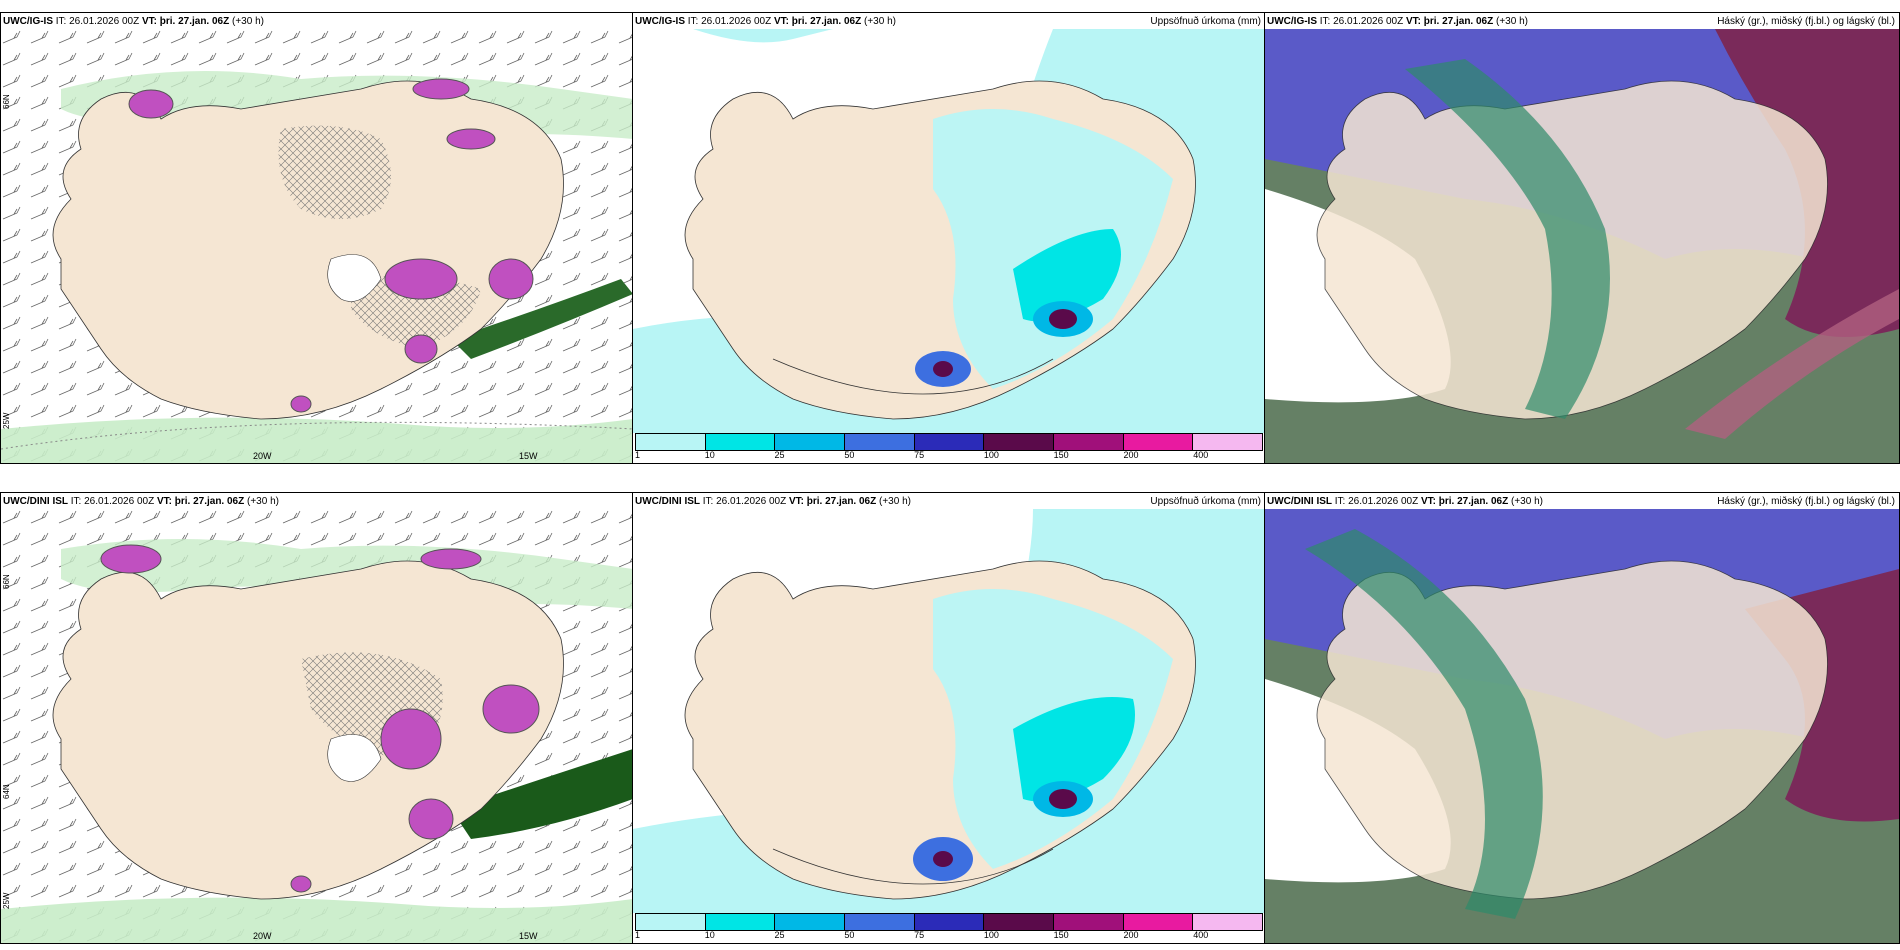 This screenshot has height=950, width=1900. I want to click on hatched-area, so click(334, 172).